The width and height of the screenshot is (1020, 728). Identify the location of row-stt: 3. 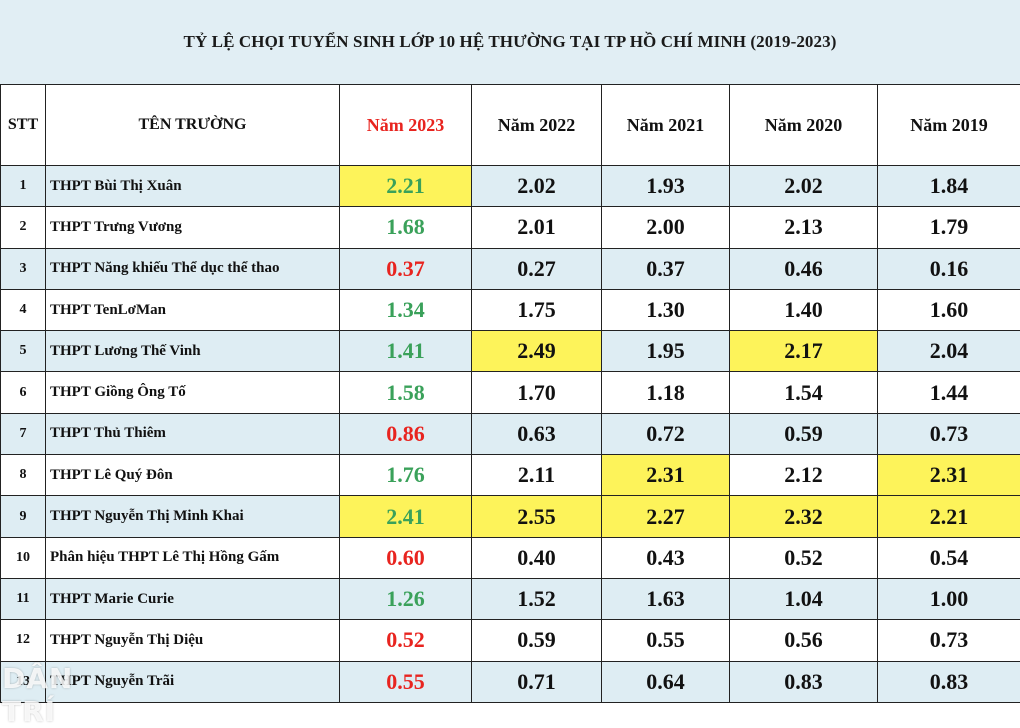
(23, 268).